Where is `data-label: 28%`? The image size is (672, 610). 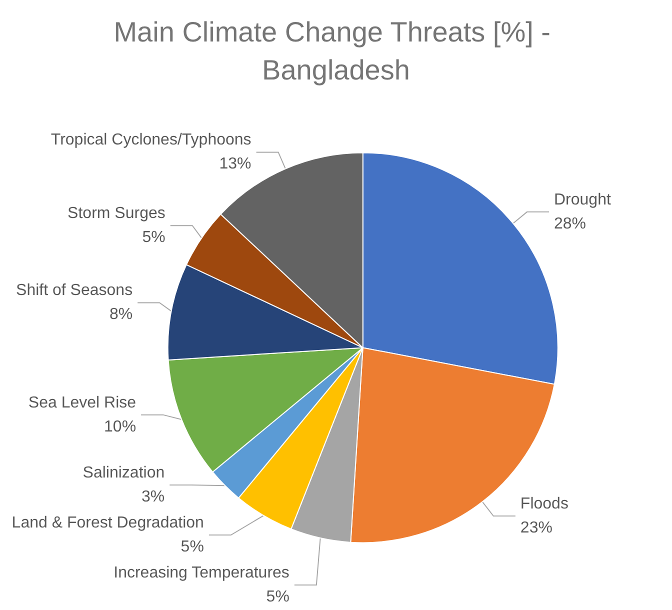 data-label: 28% is located at coordinates (570, 223).